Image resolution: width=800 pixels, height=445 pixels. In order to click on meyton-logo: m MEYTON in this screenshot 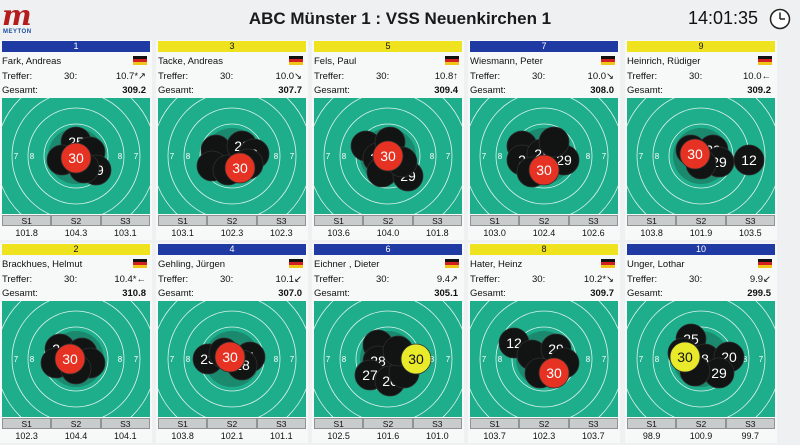, I will do `click(16, 19)`.